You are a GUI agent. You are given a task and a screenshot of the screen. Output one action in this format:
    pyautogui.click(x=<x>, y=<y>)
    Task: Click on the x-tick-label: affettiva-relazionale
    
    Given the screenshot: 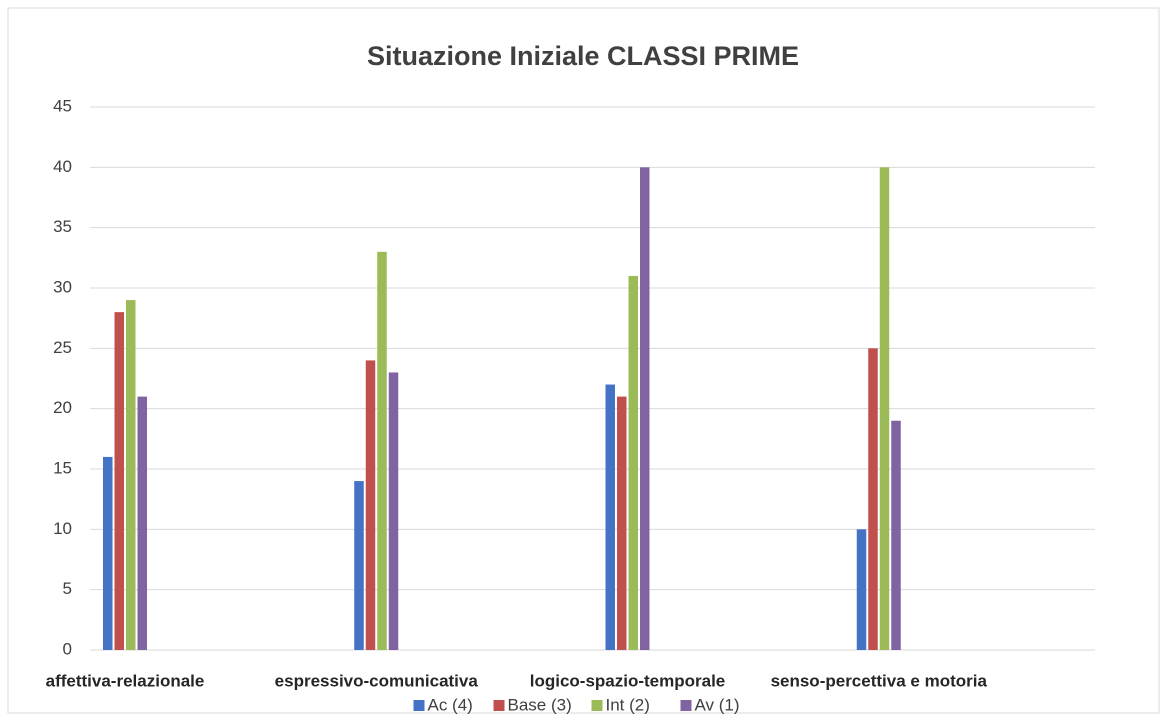 What is the action you would take?
    pyautogui.click(x=125, y=680)
    